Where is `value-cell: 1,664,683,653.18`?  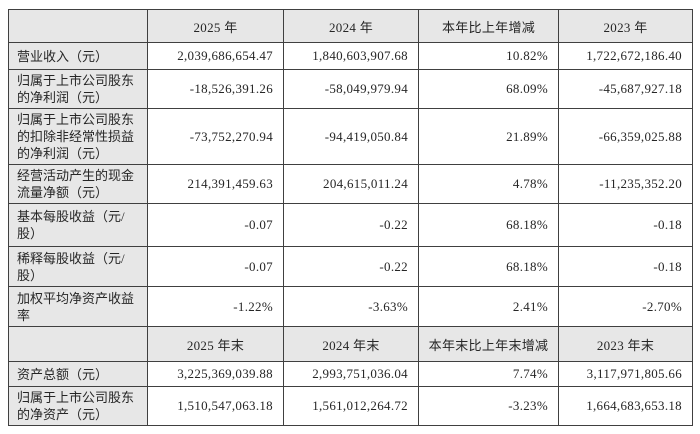 value-cell: 1,664,683,653.18 is located at coordinates (625, 406).